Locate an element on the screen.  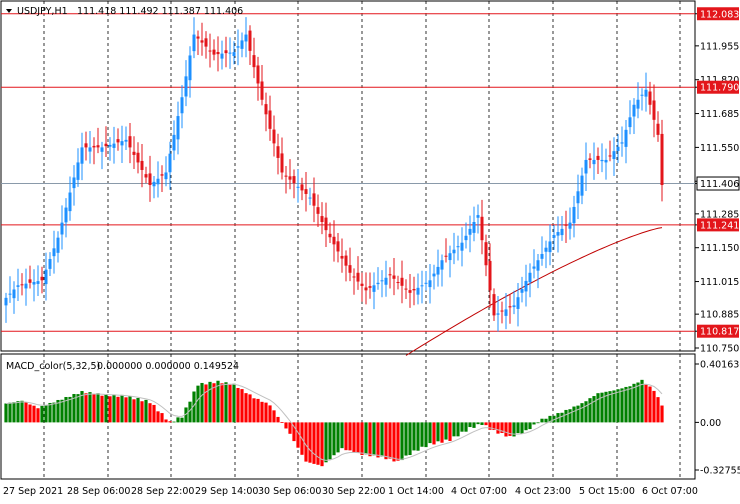
price-axis-label: 110.750 is located at coordinates (719, 349).